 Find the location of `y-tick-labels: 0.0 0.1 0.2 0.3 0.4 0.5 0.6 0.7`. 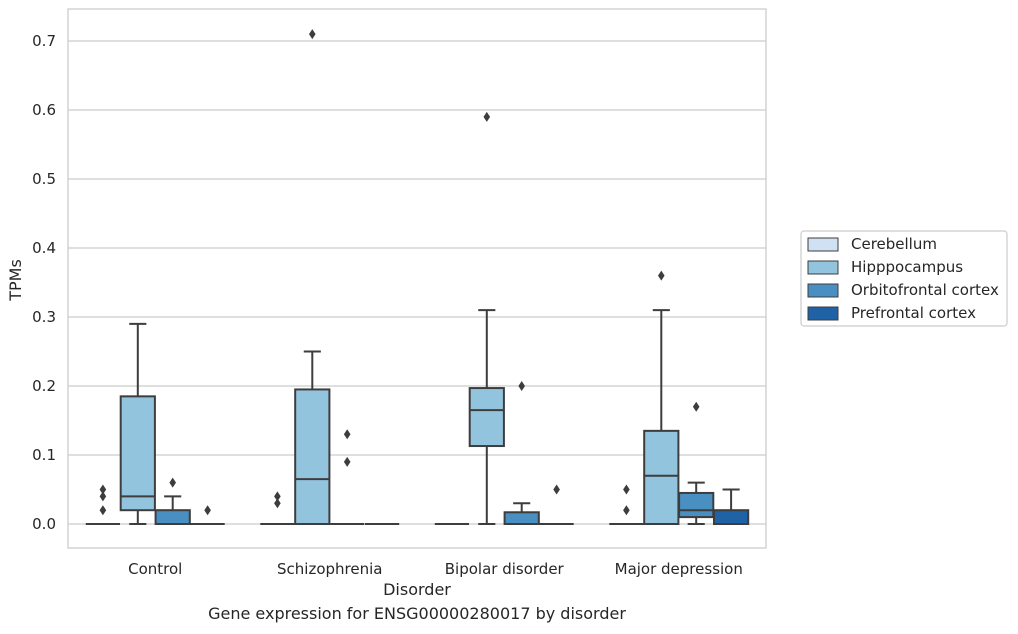

y-tick-labels: 0.0 0.1 0.2 0.3 0.4 0.5 0.6 0.7 is located at coordinates (44, 282).